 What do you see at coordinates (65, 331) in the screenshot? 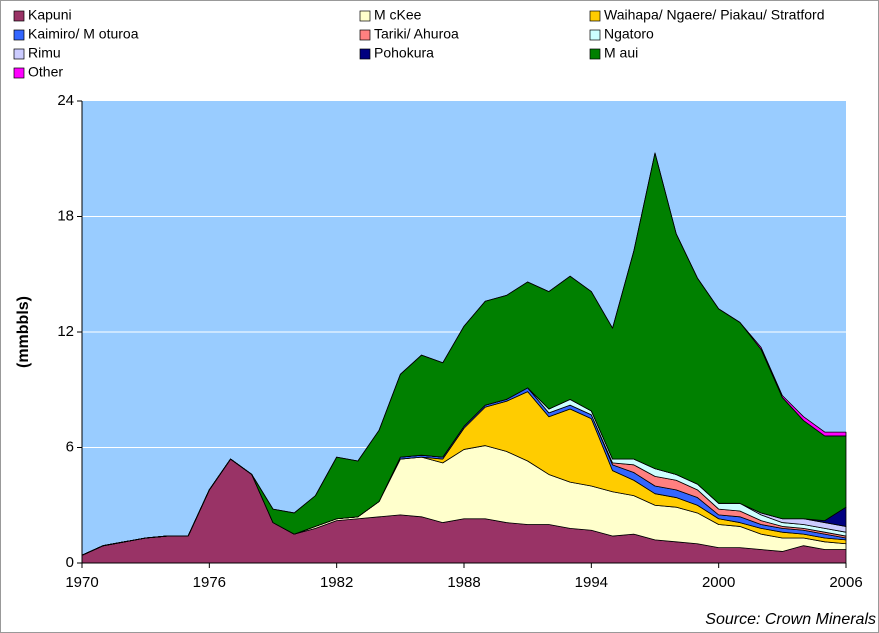
I see `y-tick-label: 12` at bounding box center [65, 331].